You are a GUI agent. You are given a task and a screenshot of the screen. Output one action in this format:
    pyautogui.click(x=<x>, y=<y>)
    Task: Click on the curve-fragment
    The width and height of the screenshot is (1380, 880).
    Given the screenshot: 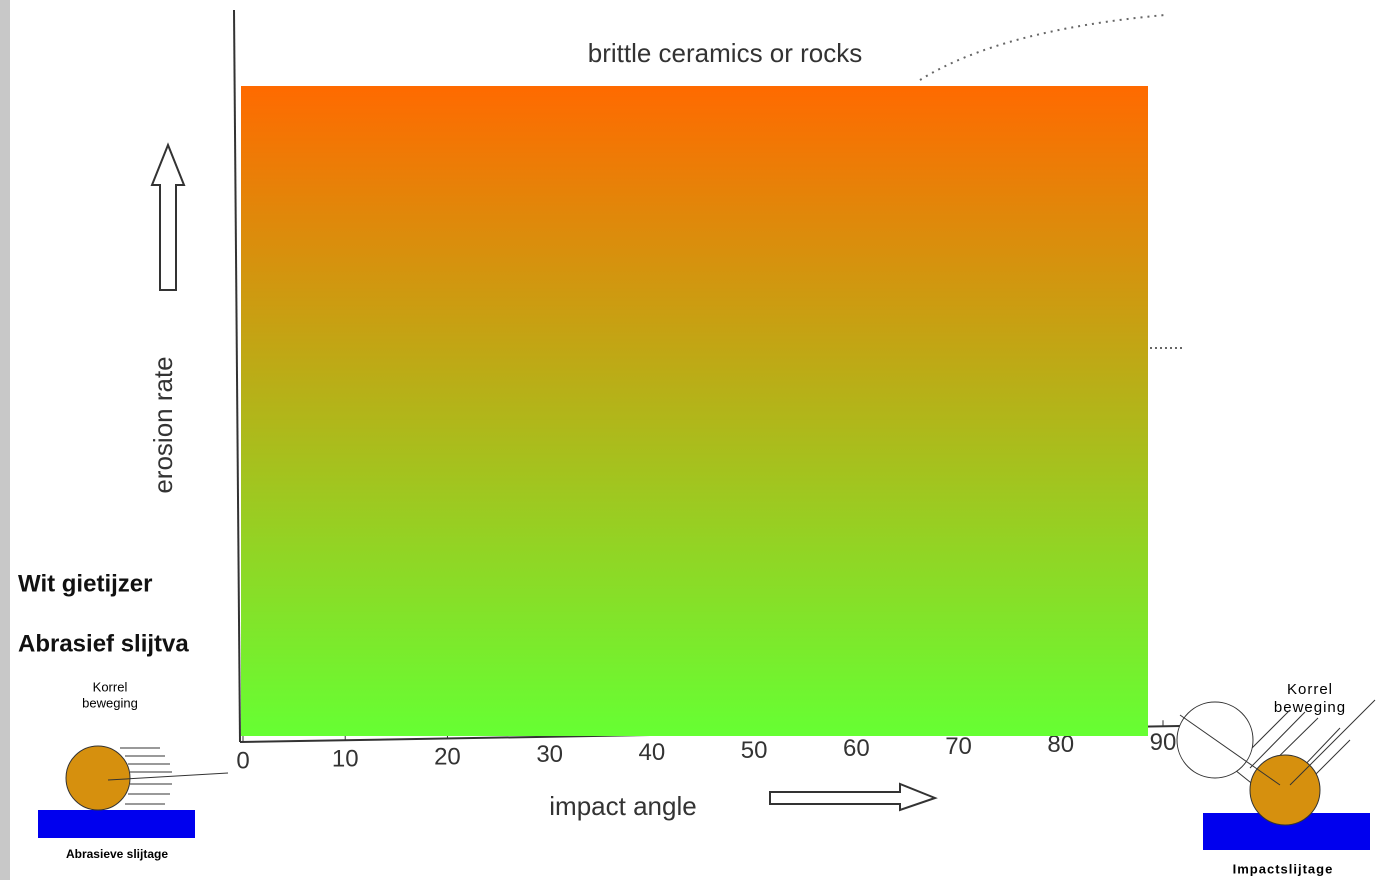 What is the action you would take?
    pyautogui.click(x=1042, y=47)
    